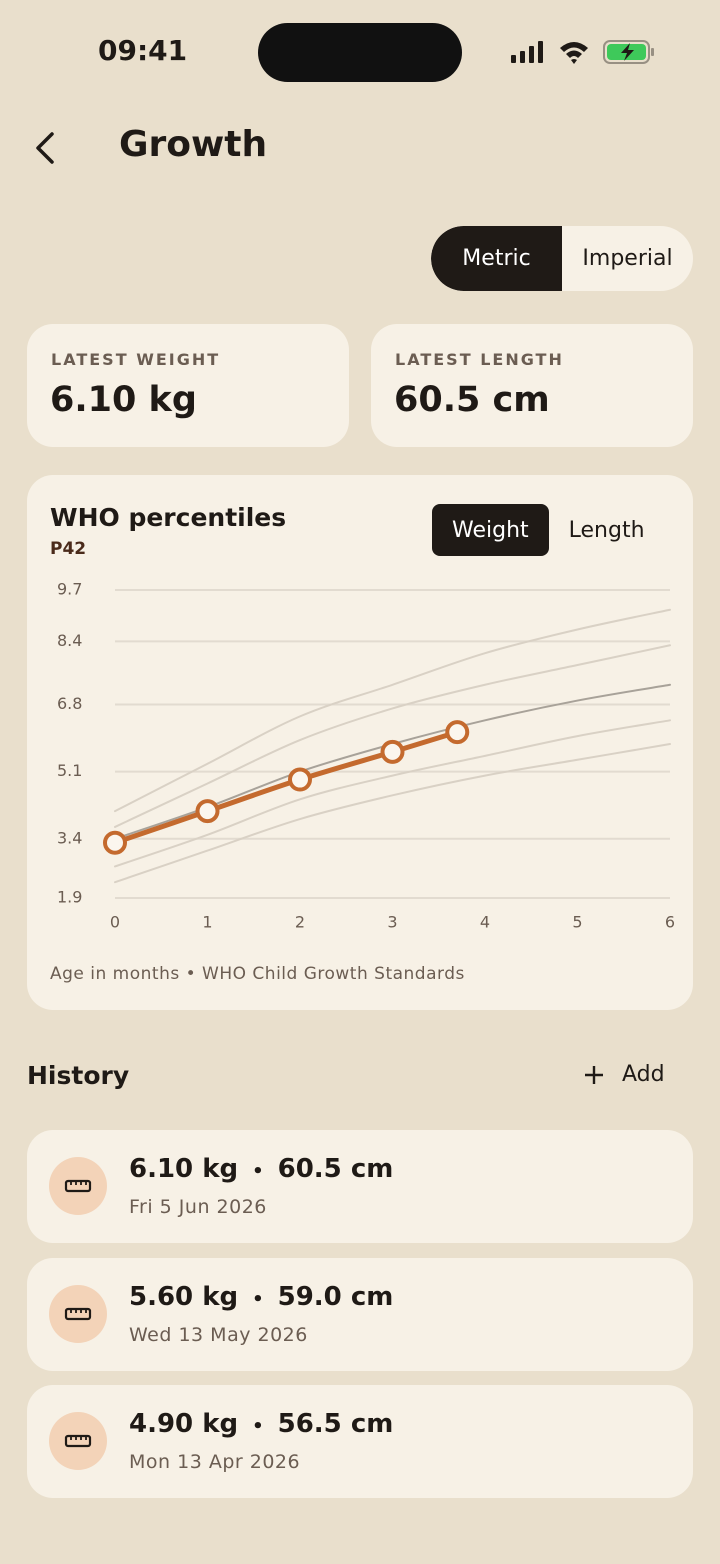  What do you see at coordinates (643, 1074) in the screenshot?
I see `add-label: Add` at bounding box center [643, 1074].